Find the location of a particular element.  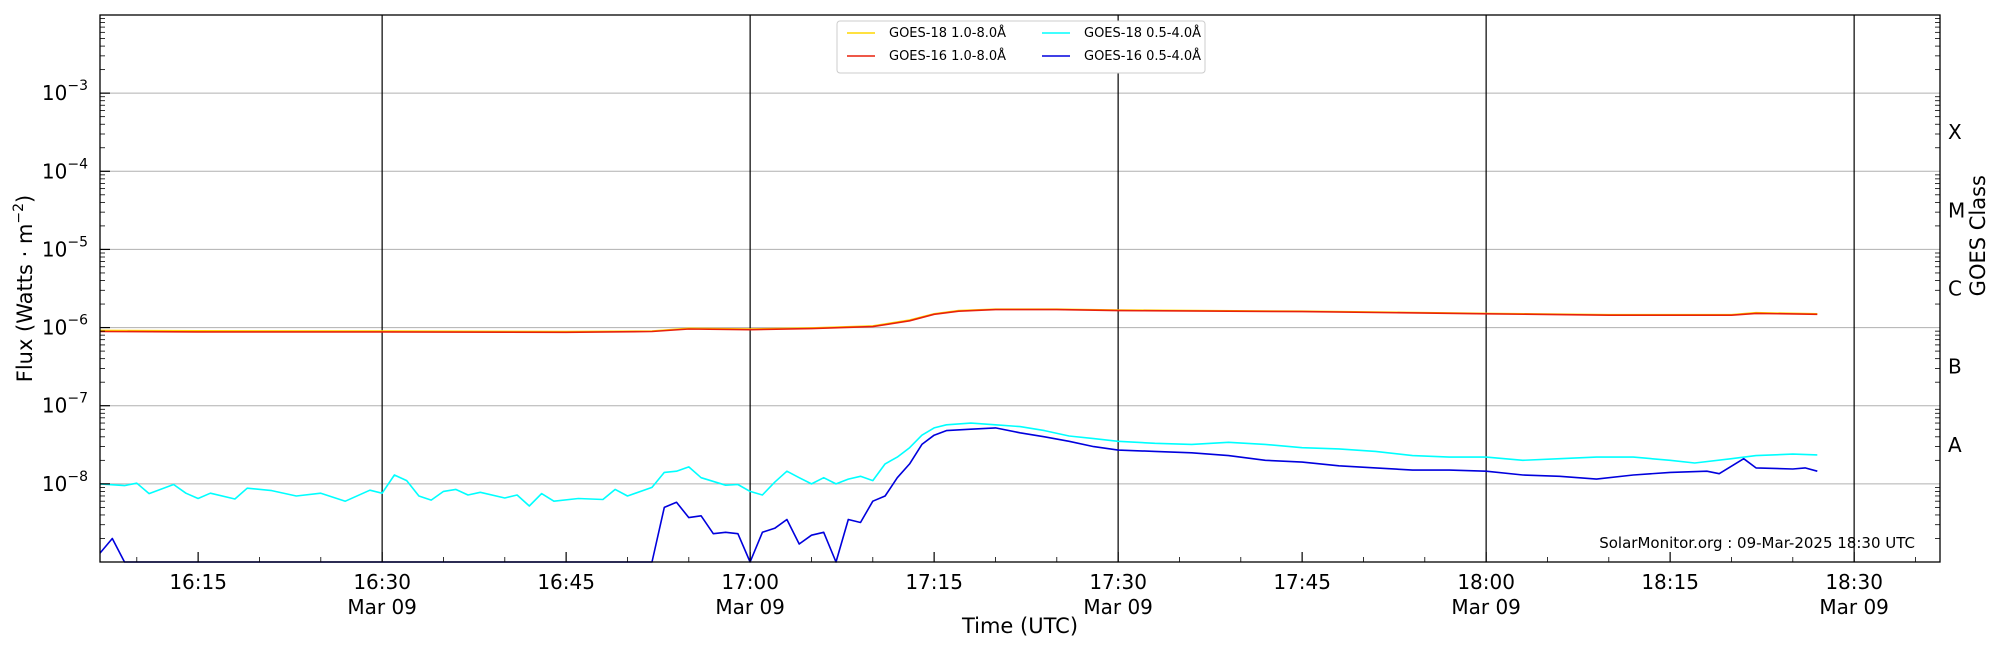

goes-class-label: A is located at coordinates (1955, 445).